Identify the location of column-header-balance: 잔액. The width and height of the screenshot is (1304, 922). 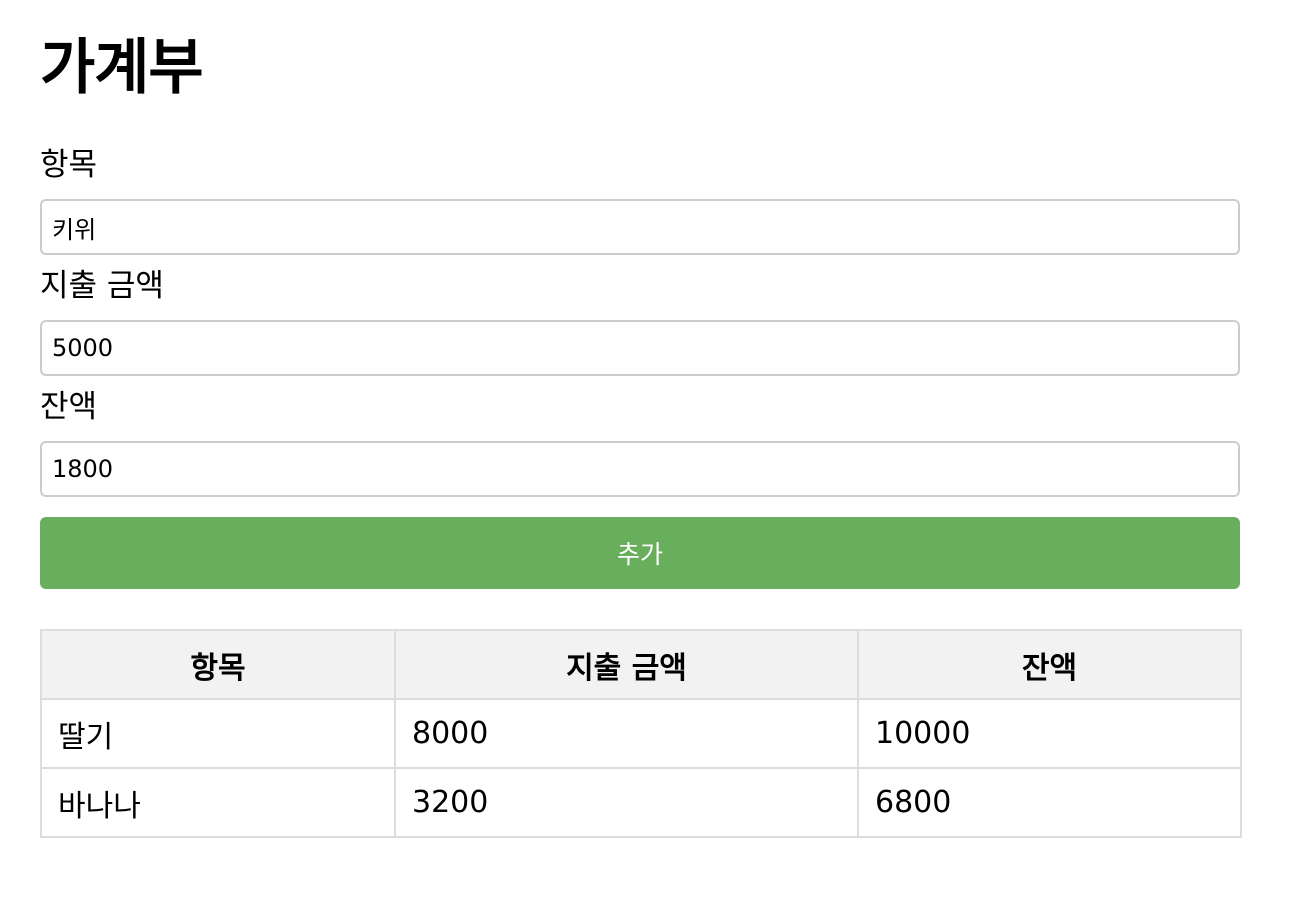
(1049, 664).